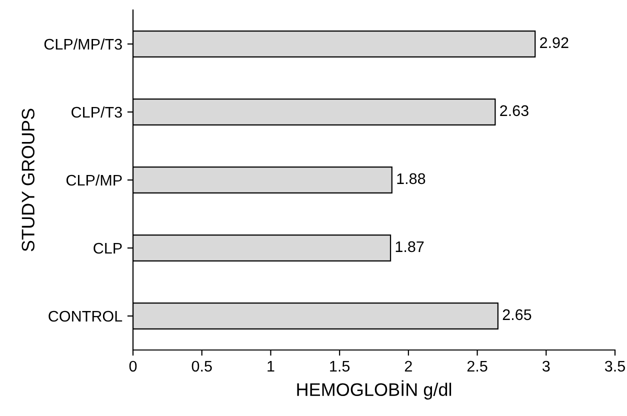 This screenshot has height=416, width=627. Describe the element at coordinates (94, 180) in the screenshot. I see `y-tick-label: CLP/MP` at that location.